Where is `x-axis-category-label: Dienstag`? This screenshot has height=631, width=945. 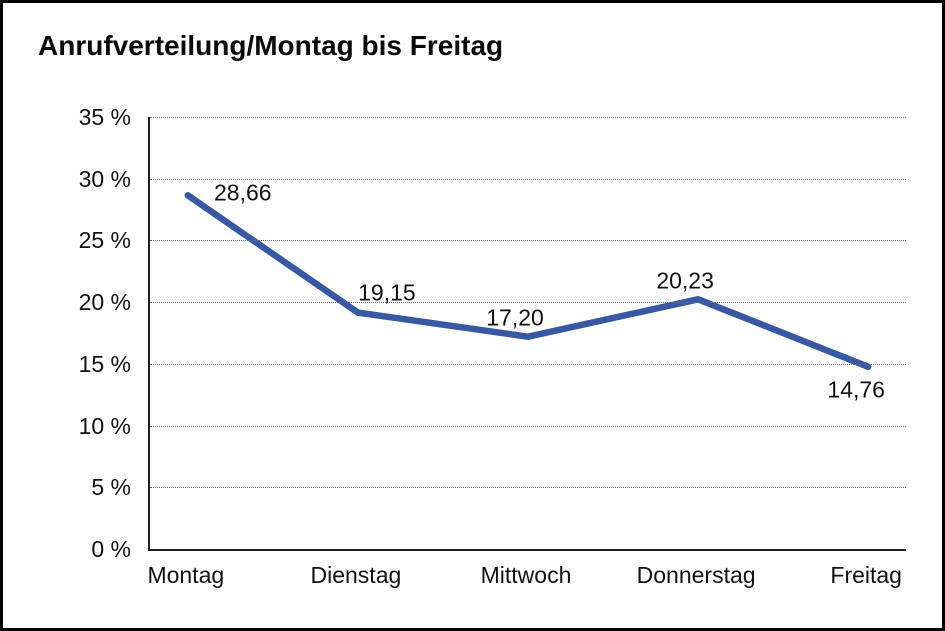
x-axis-category-label: Dienstag is located at coordinates (356, 575).